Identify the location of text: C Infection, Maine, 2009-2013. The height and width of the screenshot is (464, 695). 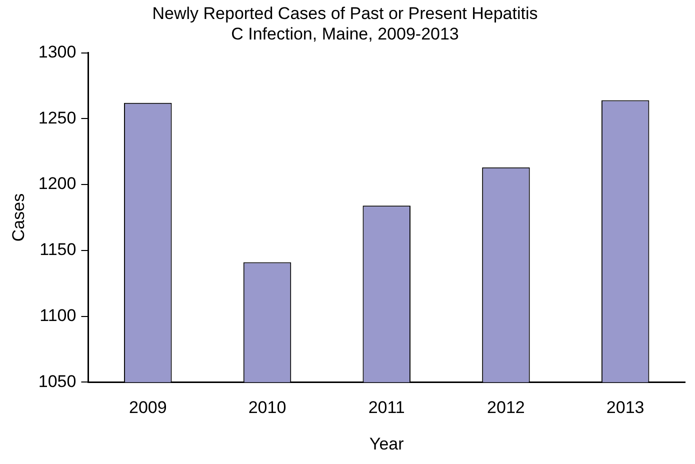
(345, 34).